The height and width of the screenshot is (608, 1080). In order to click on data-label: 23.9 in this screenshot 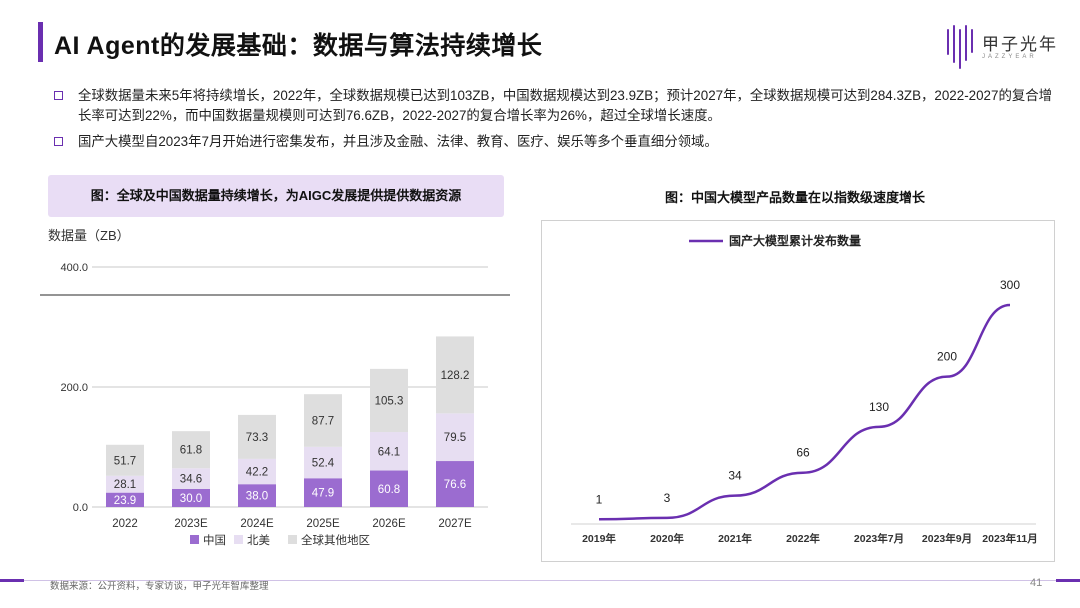, I will do `click(125, 501)`.